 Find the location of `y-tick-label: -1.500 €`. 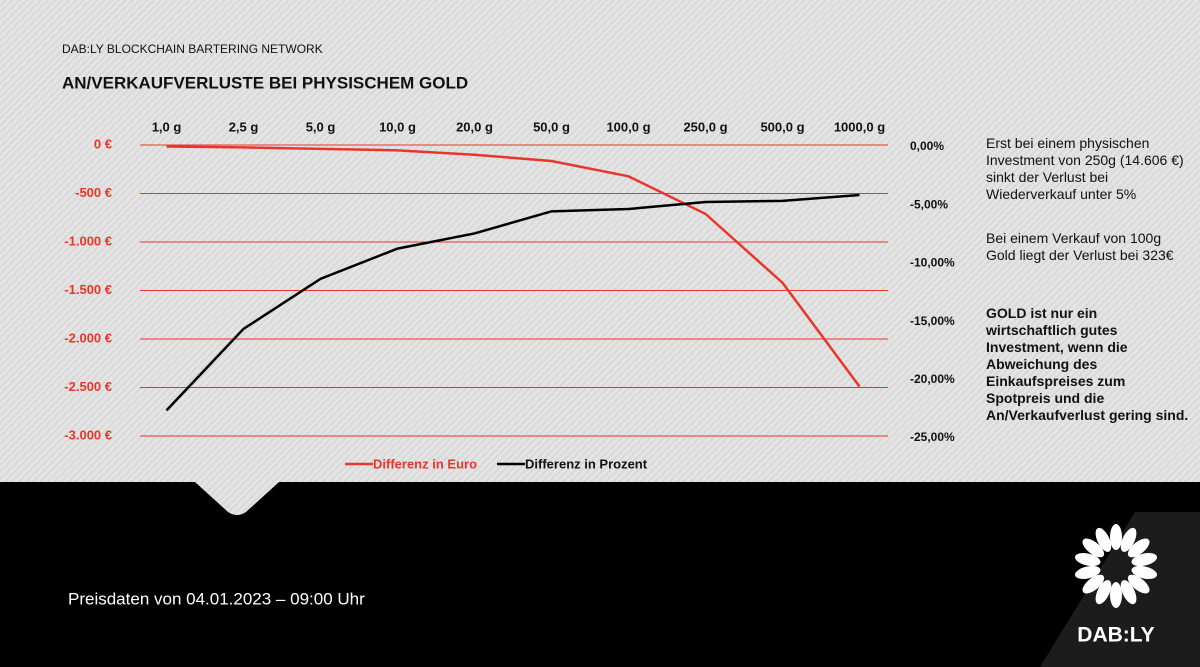

y-tick-label: -1.500 € is located at coordinates (88, 289).